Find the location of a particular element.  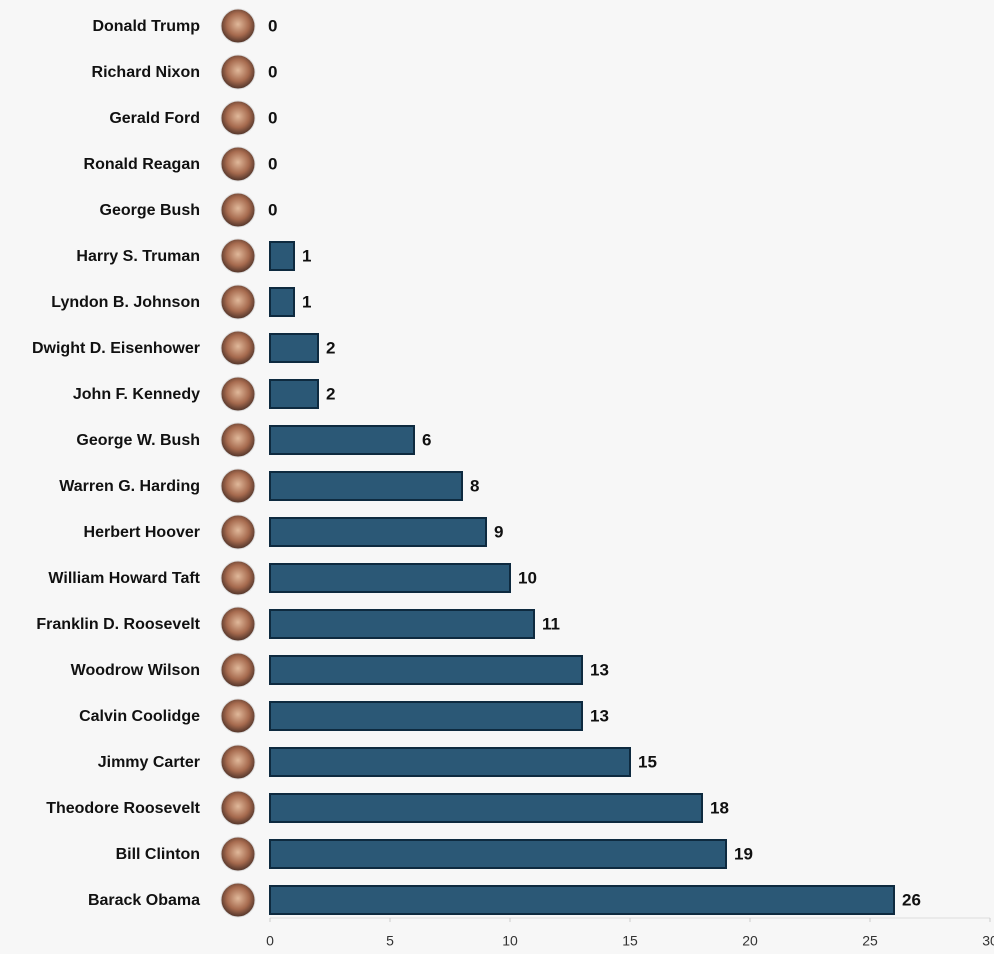

category-label: Calvin Coolidge is located at coordinates (139, 716).